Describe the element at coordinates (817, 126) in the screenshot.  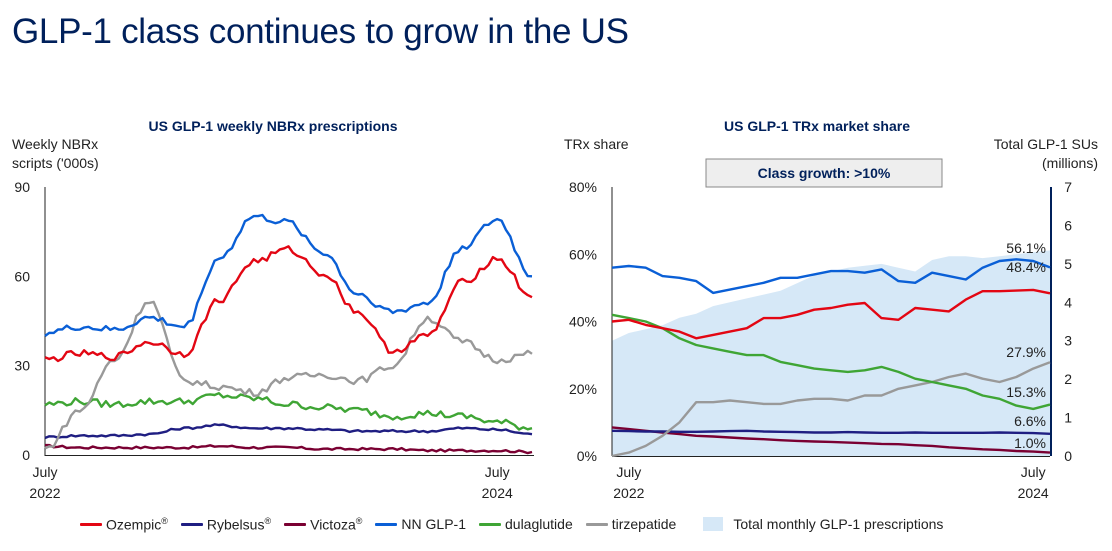
I see `chart-title: US GLP-1 TRx market share` at that location.